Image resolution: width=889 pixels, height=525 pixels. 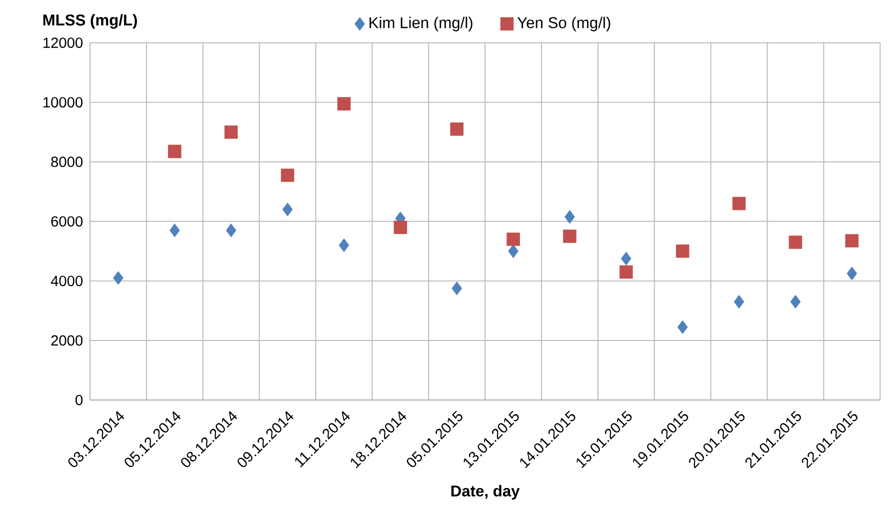 What do you see at coordinates (67, 162) in the screenshot?
I see `y-tick-label: 8000` at bounding box center [67, 162].